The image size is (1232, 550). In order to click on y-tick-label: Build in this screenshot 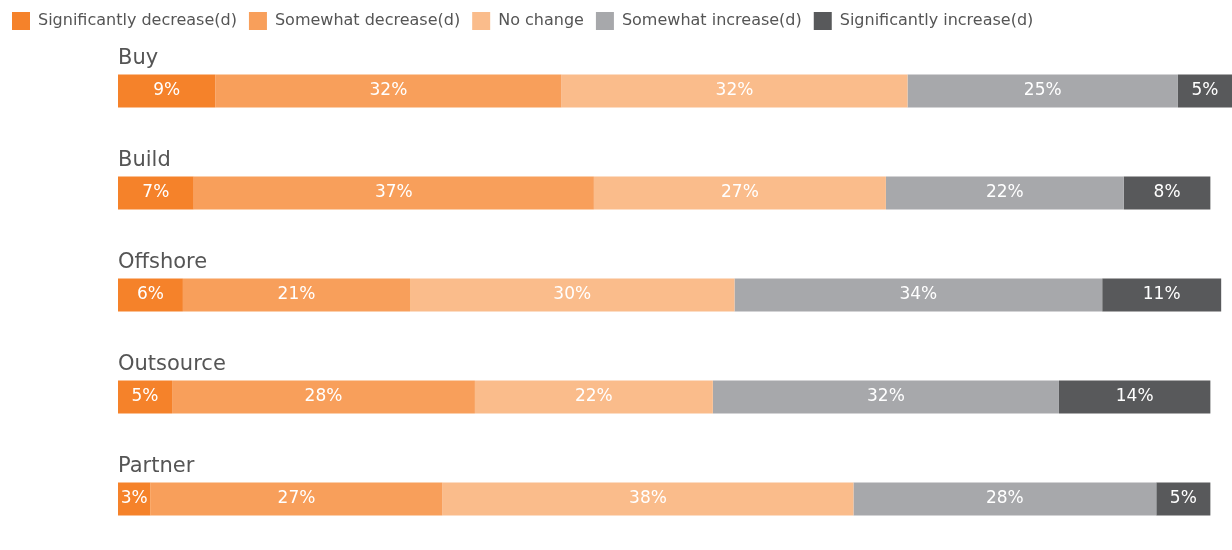, I will do `click(144, 159)`.